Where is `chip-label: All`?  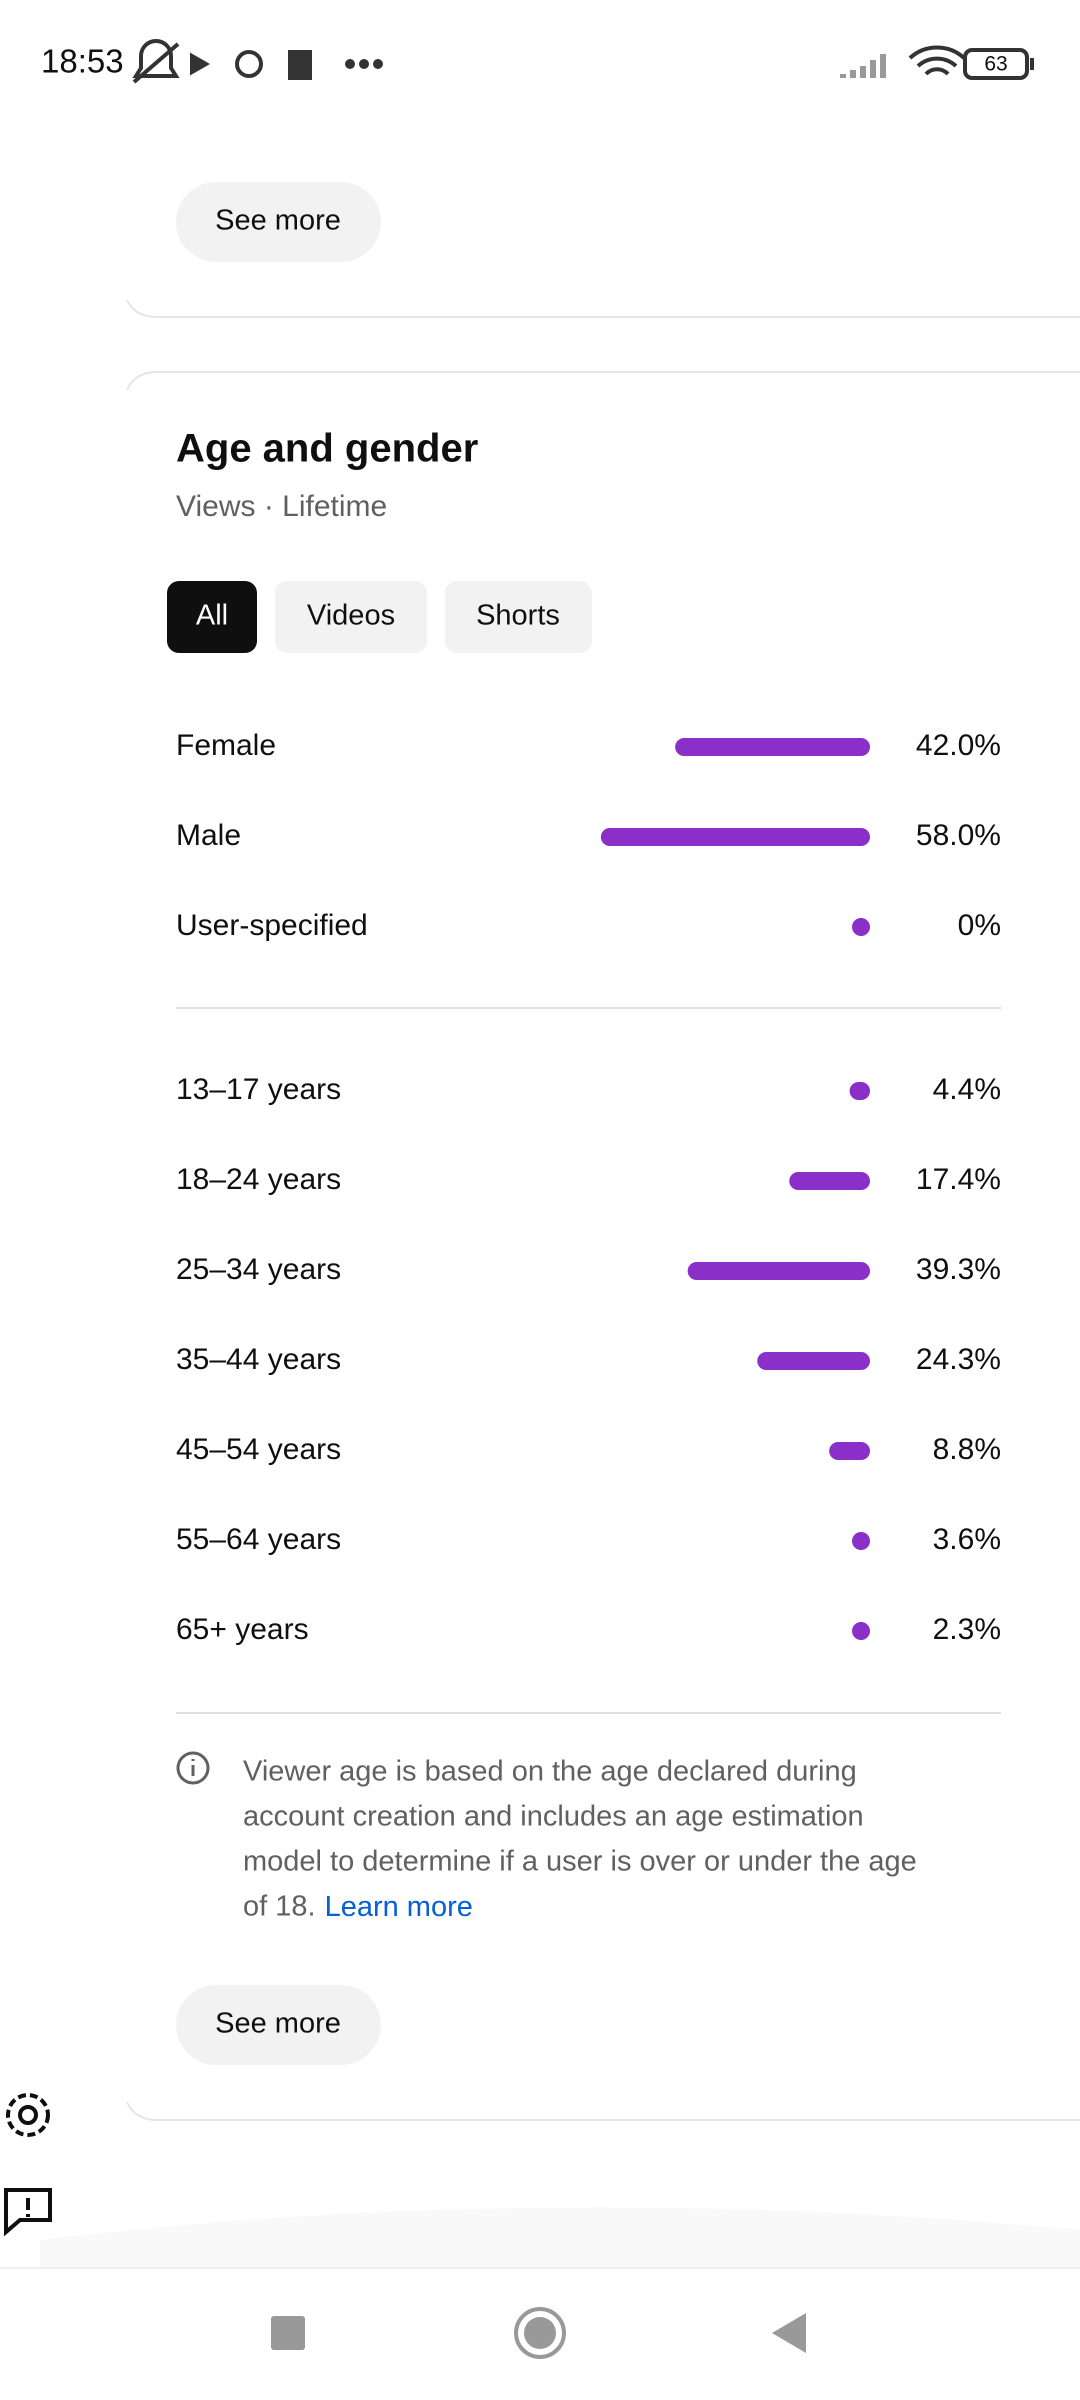
chip-label: All is located at coordinates (212, 616).